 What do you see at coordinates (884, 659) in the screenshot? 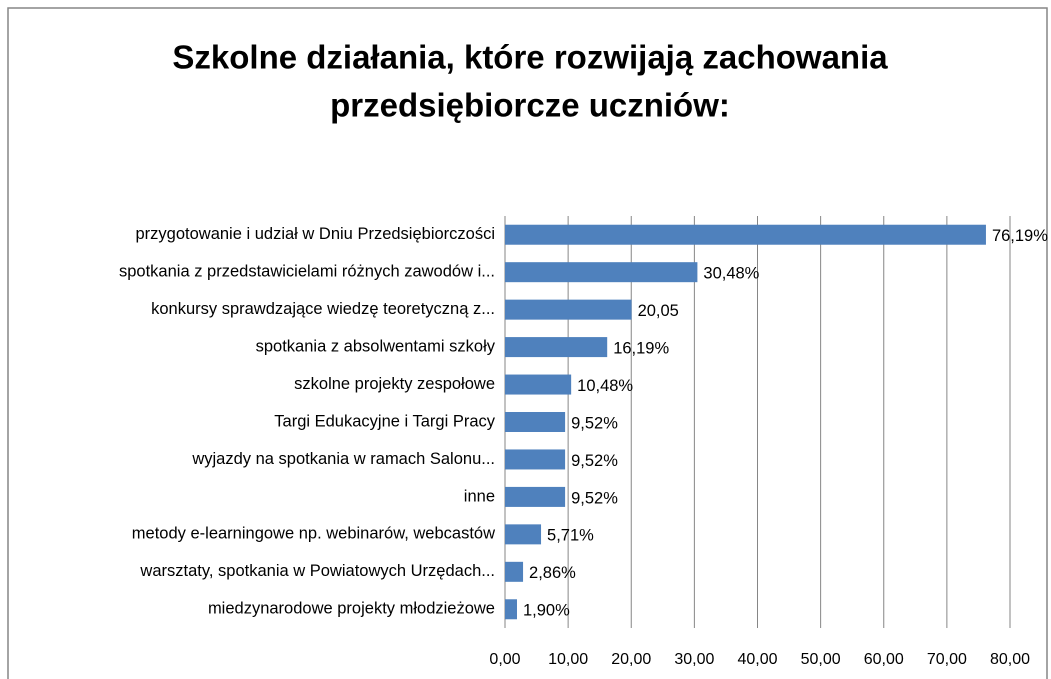
I see `x-tick-label: 60,00` at bounding box center [884, 659].